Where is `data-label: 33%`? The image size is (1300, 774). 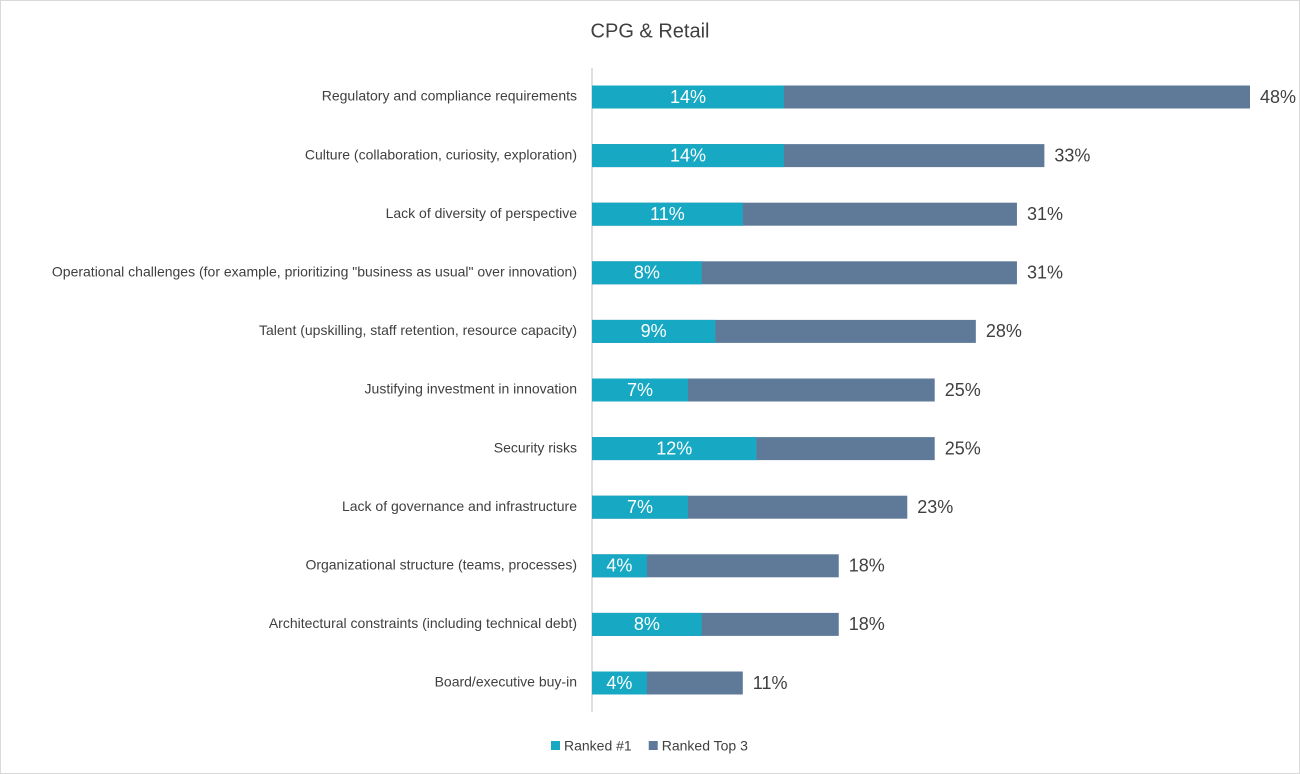 data-label: 33% is located at coordinates (1072, 155).